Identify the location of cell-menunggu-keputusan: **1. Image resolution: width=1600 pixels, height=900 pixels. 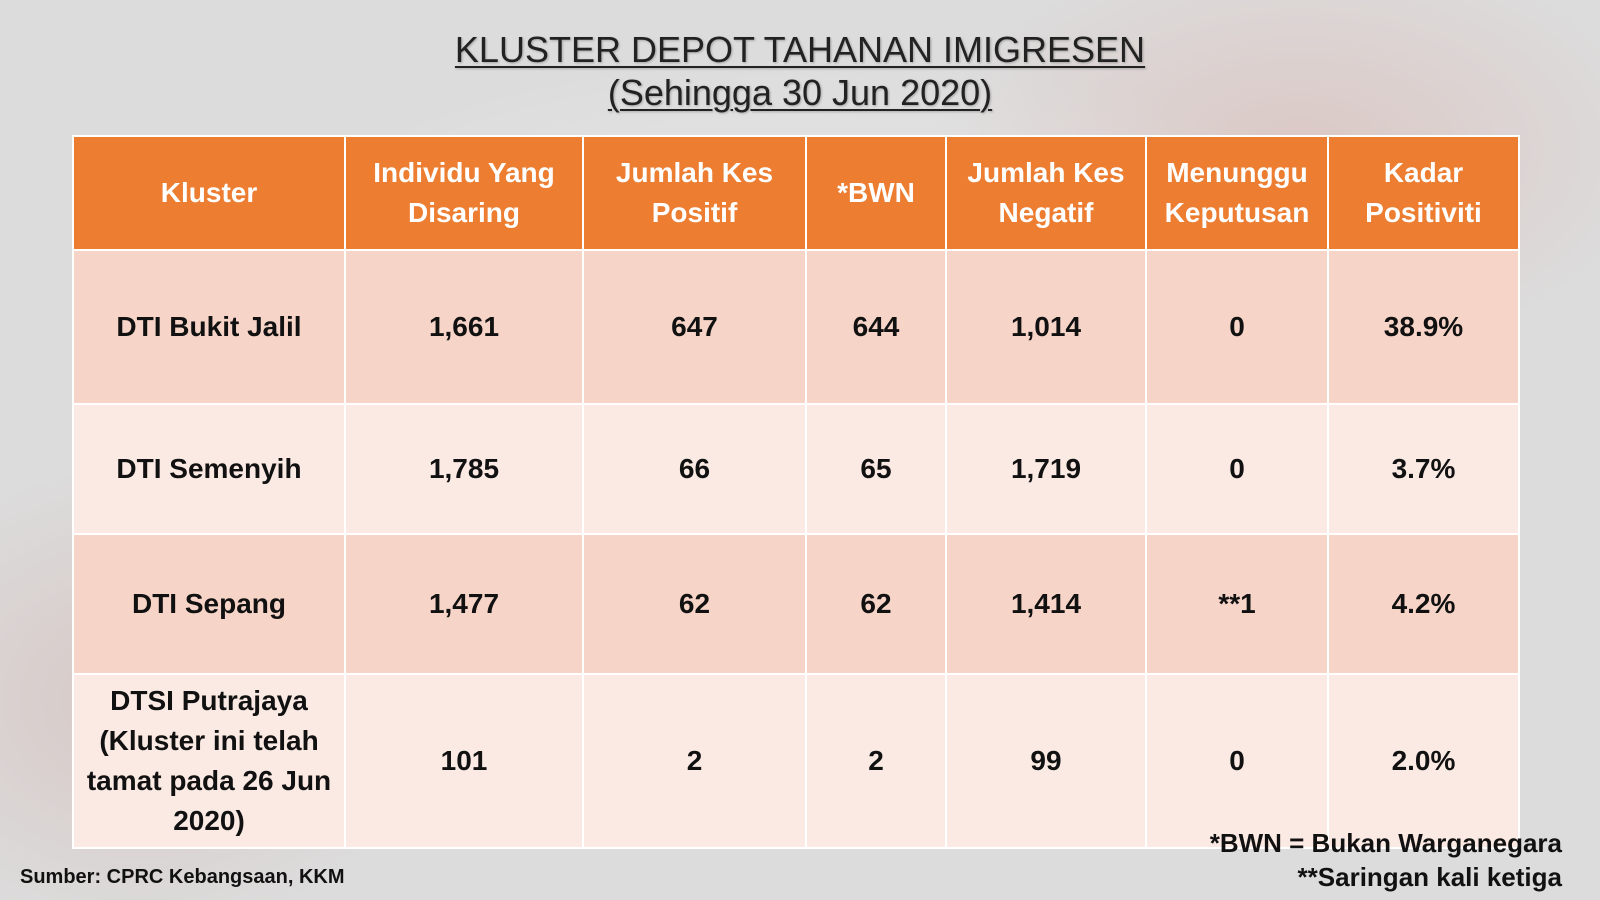
(1237, 604).